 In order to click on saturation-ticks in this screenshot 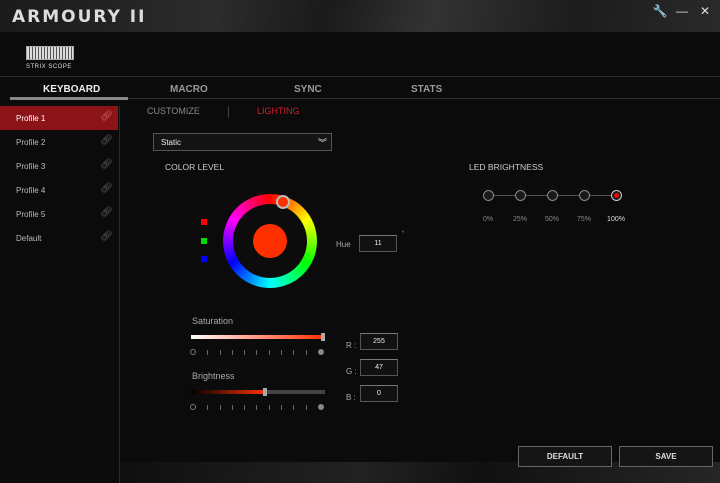, I will do `click(257, 352)`.